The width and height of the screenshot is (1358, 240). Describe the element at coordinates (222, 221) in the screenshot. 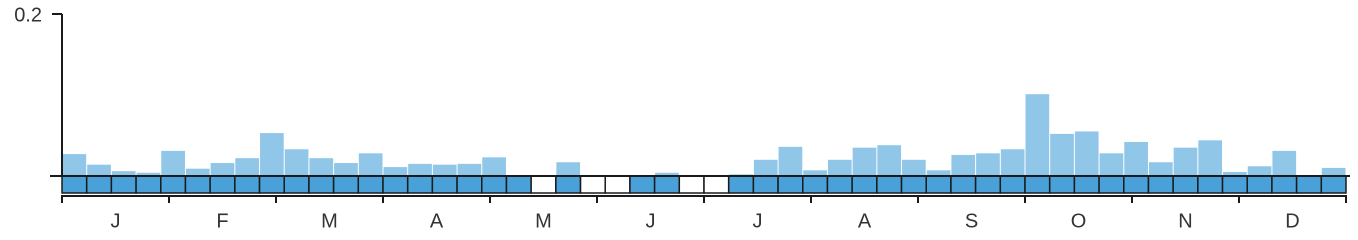

I see `month-label: F` at that location.